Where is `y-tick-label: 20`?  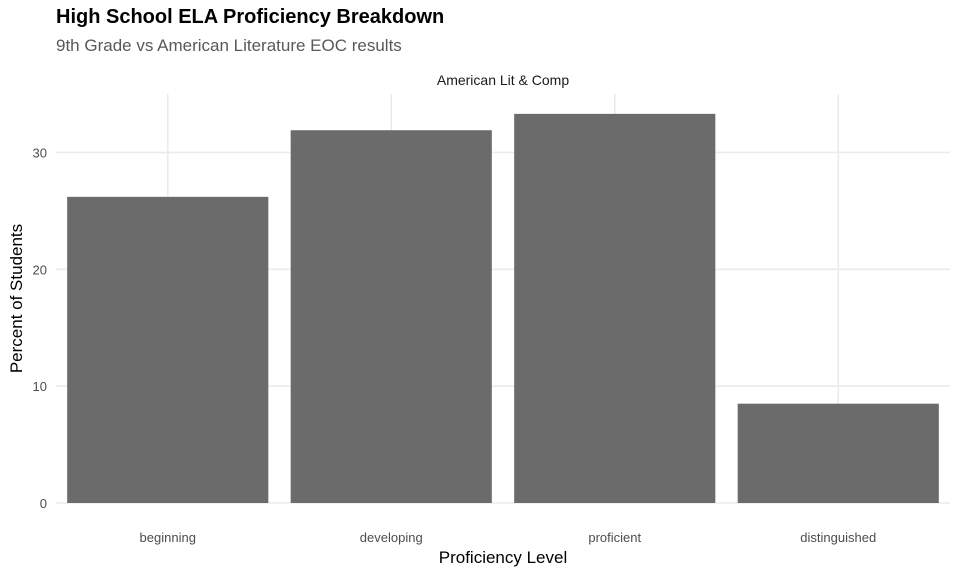
y-tick-label: 20 is located at coordinates (40, 269).